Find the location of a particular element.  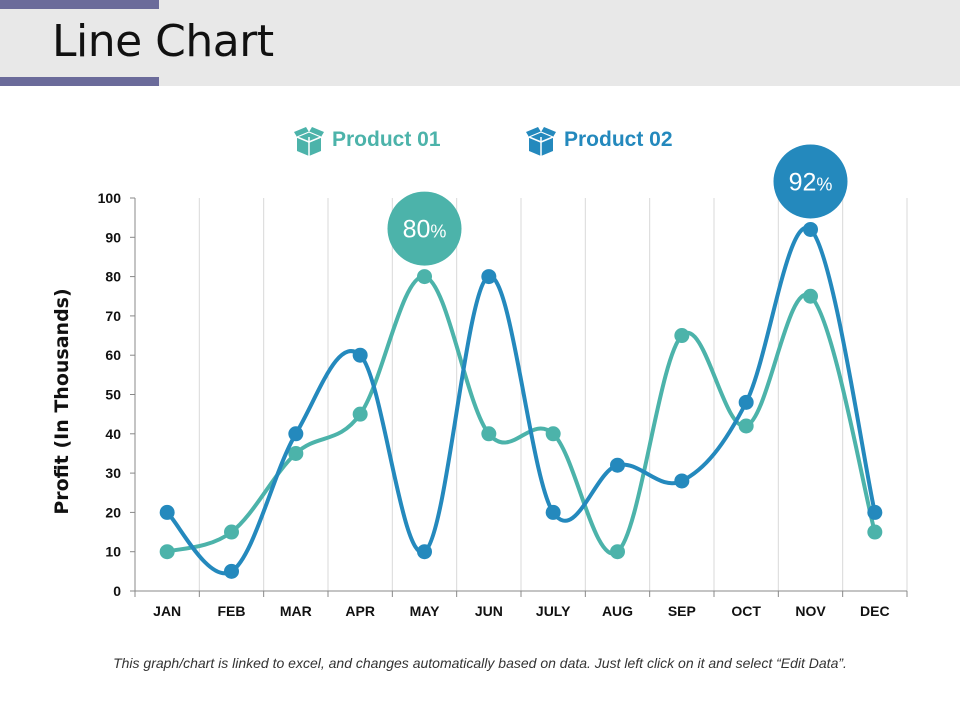

y-tick-label: 30 is located at coordinates (113, 473).